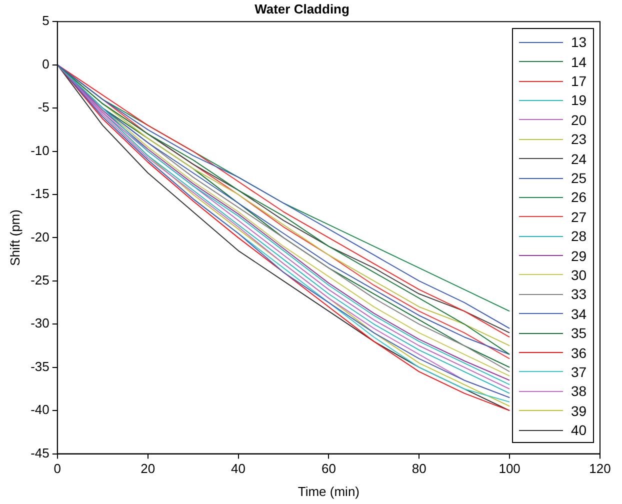 This screenshot has height=504, width=622. Describe the element at coordinates (579, 314) in the screenshot. I see `legend-label: 34` at that location.